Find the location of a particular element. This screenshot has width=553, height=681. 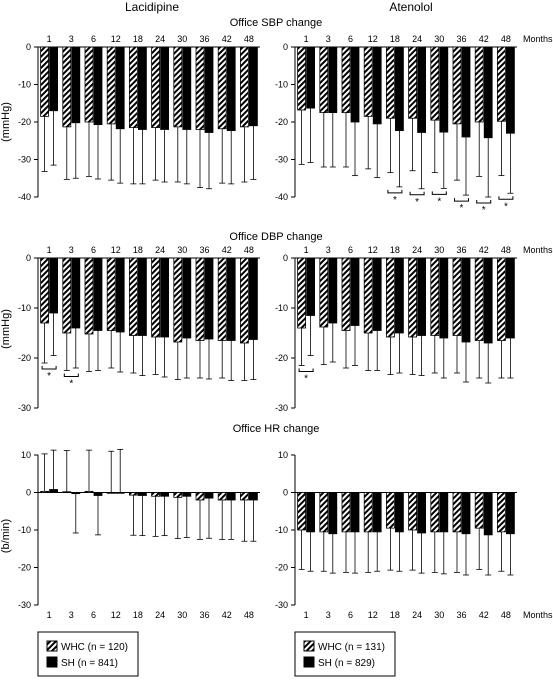

legend-sh-swatch is located at coordinates (52, 662).